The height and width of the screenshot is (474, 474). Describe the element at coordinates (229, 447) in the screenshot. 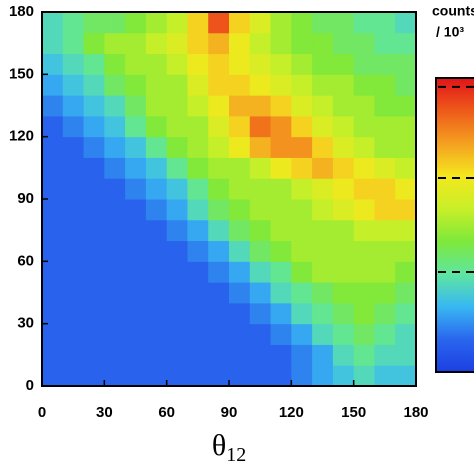

I see `x-axis-label: θ12` at that location.